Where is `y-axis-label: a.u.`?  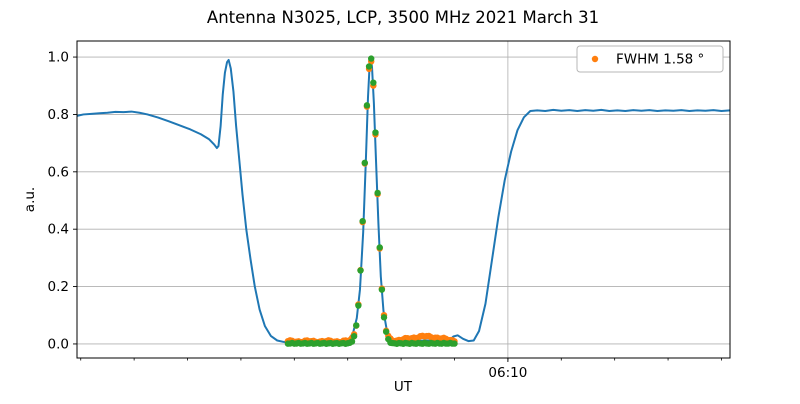 y-axis-label: a.u. is located at coordinates (30, 199).